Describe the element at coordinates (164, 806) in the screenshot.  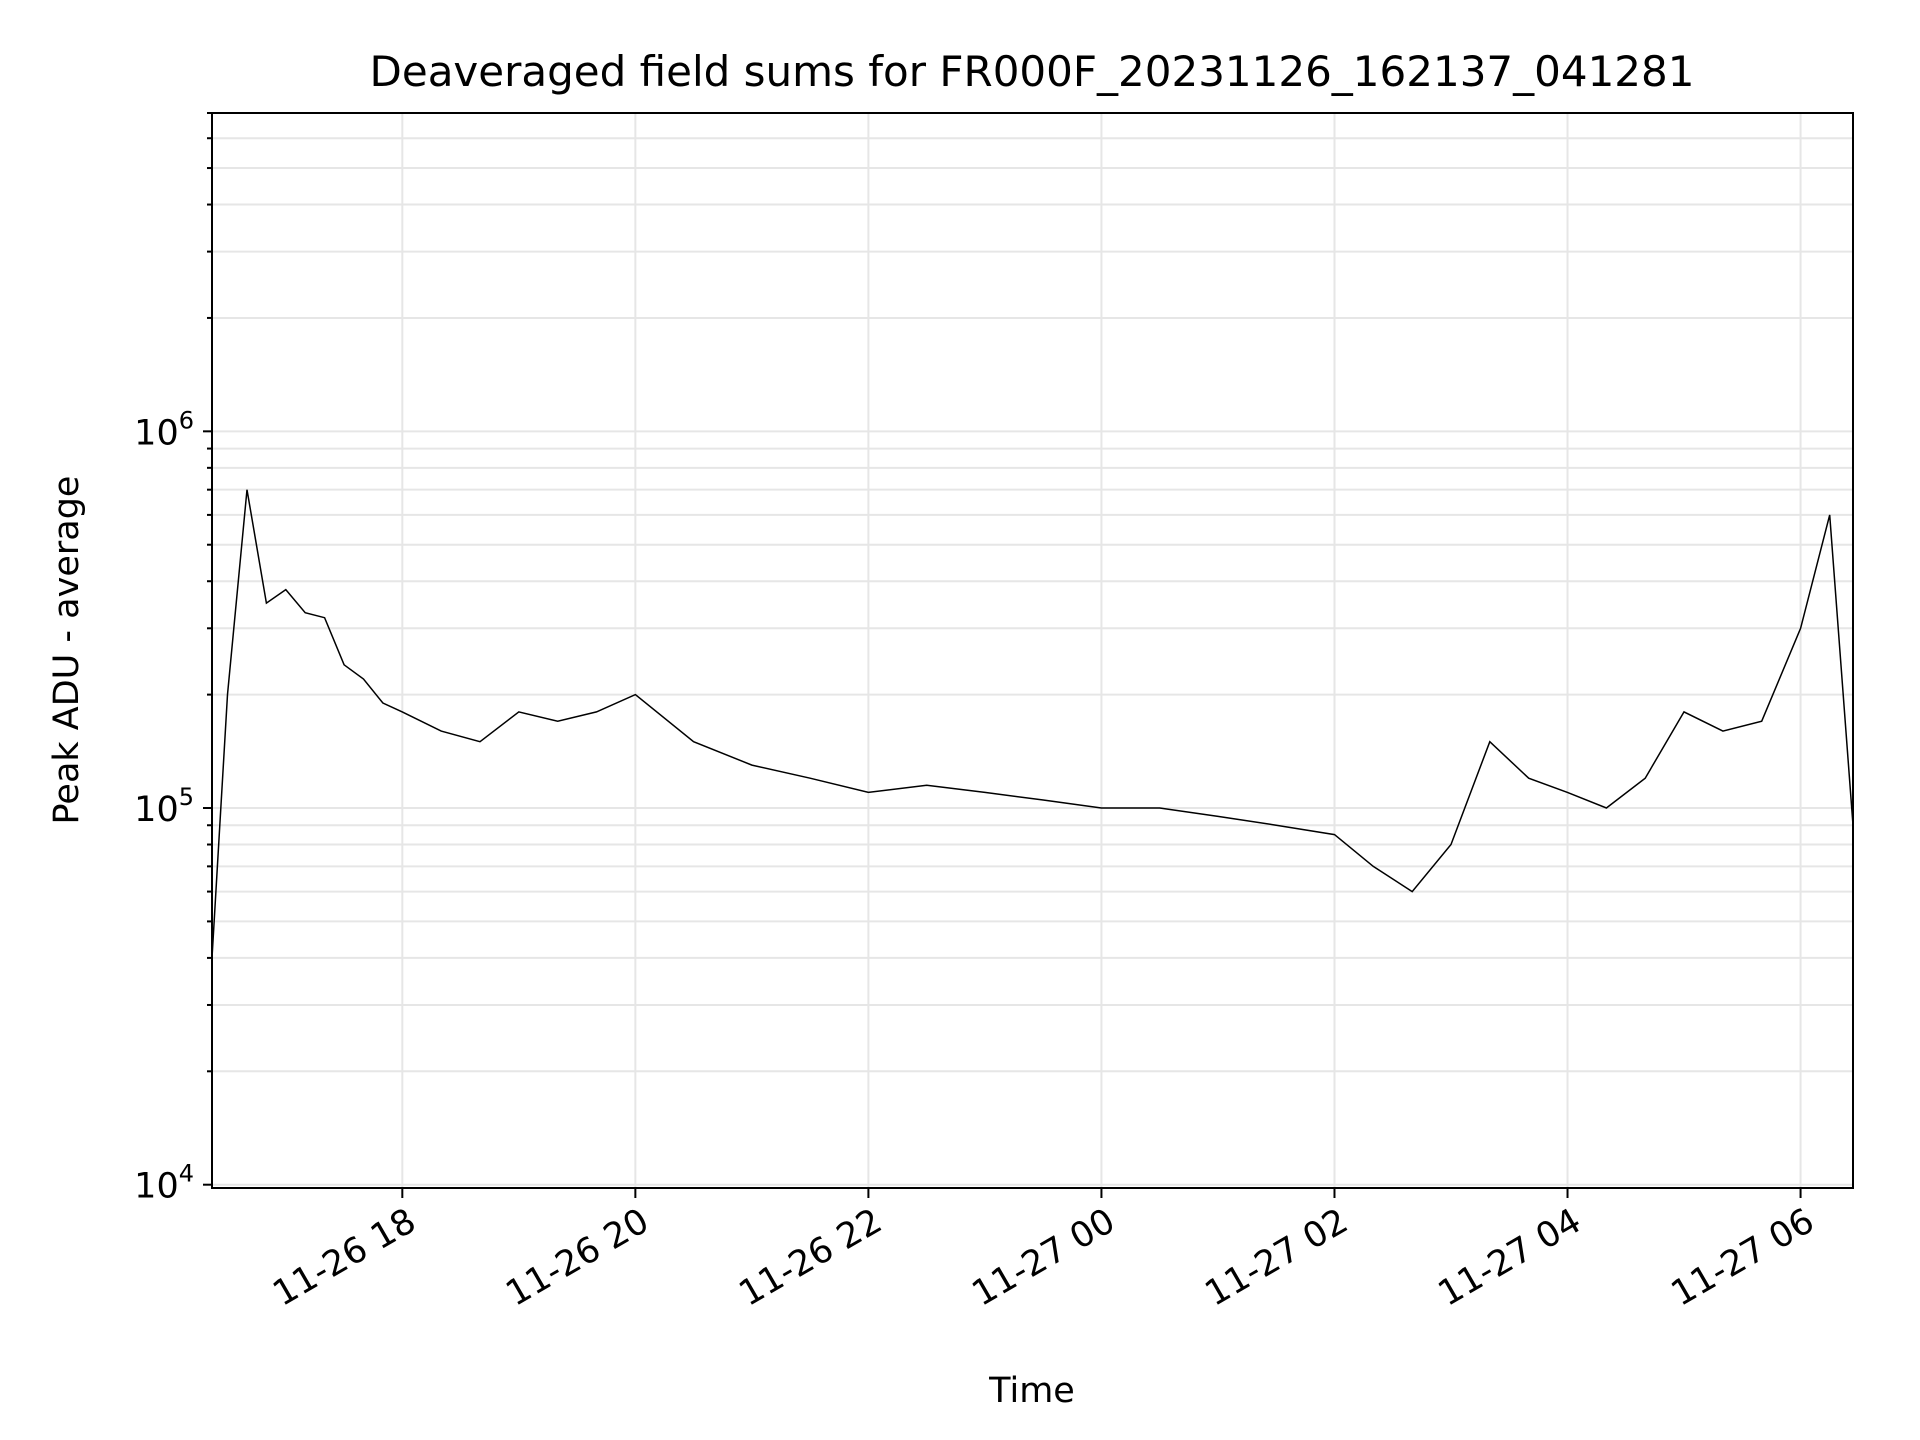
I see `y-tick-label: 10⁵` at that location.